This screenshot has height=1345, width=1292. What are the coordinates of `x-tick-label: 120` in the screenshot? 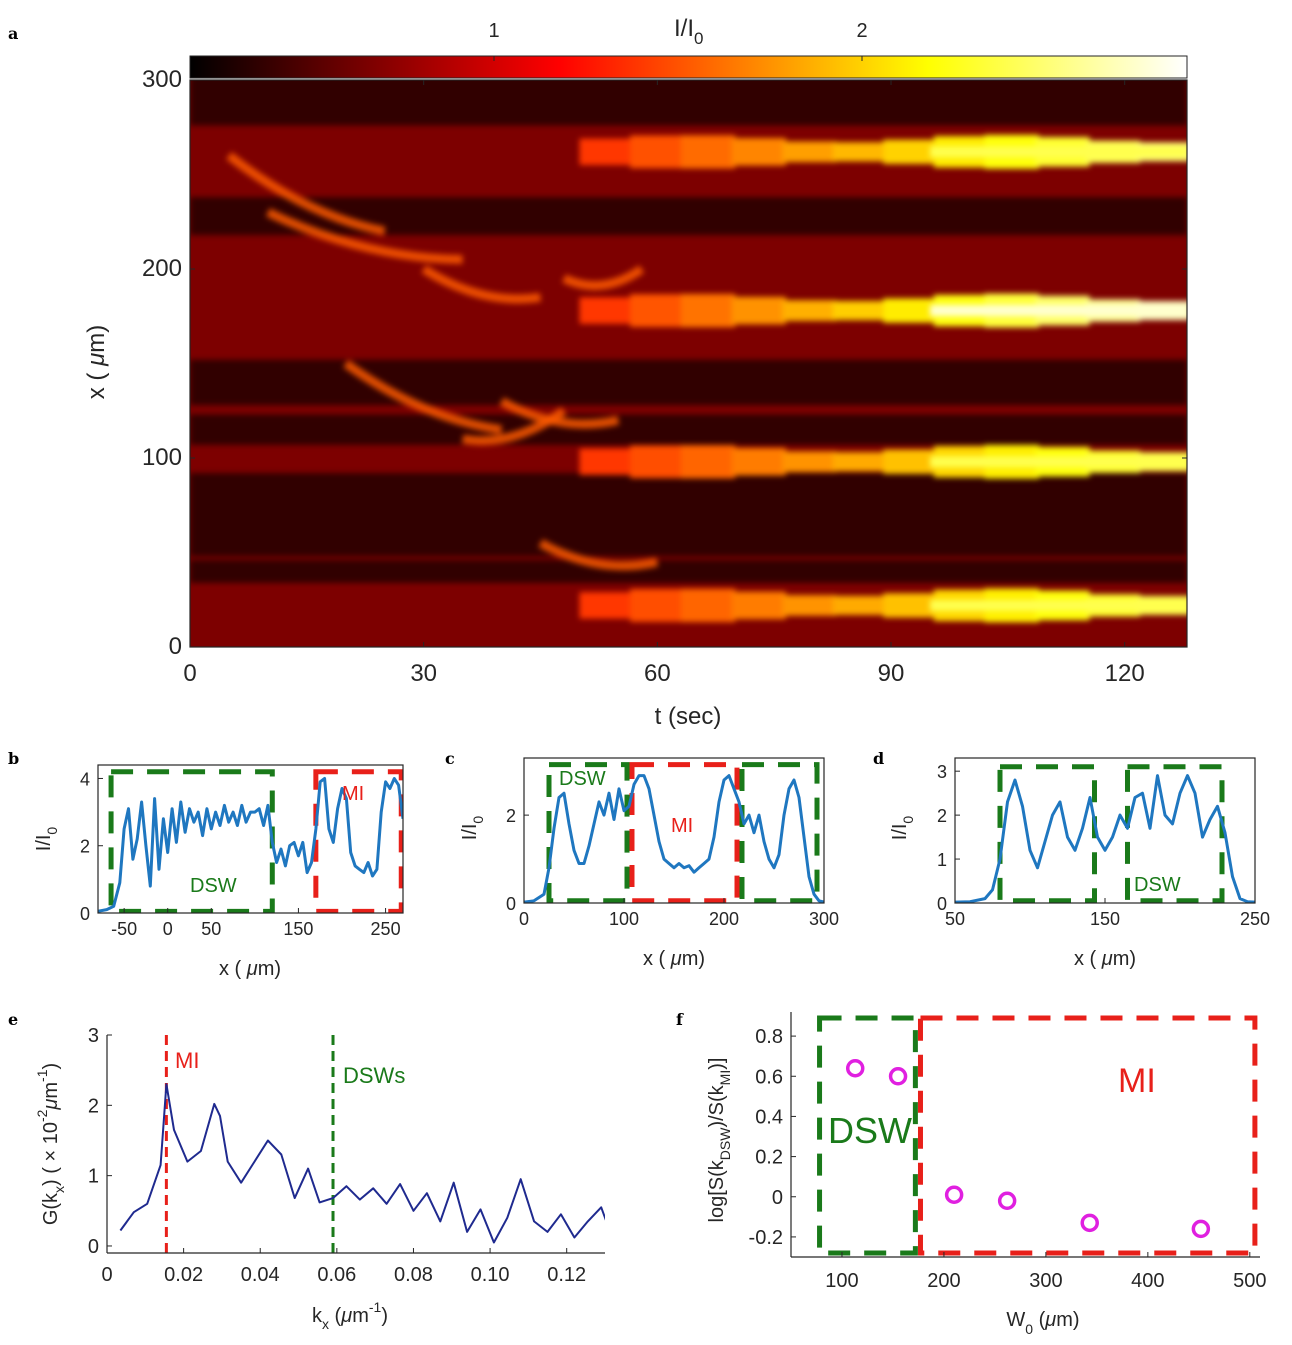 It's located at (1125, 673).